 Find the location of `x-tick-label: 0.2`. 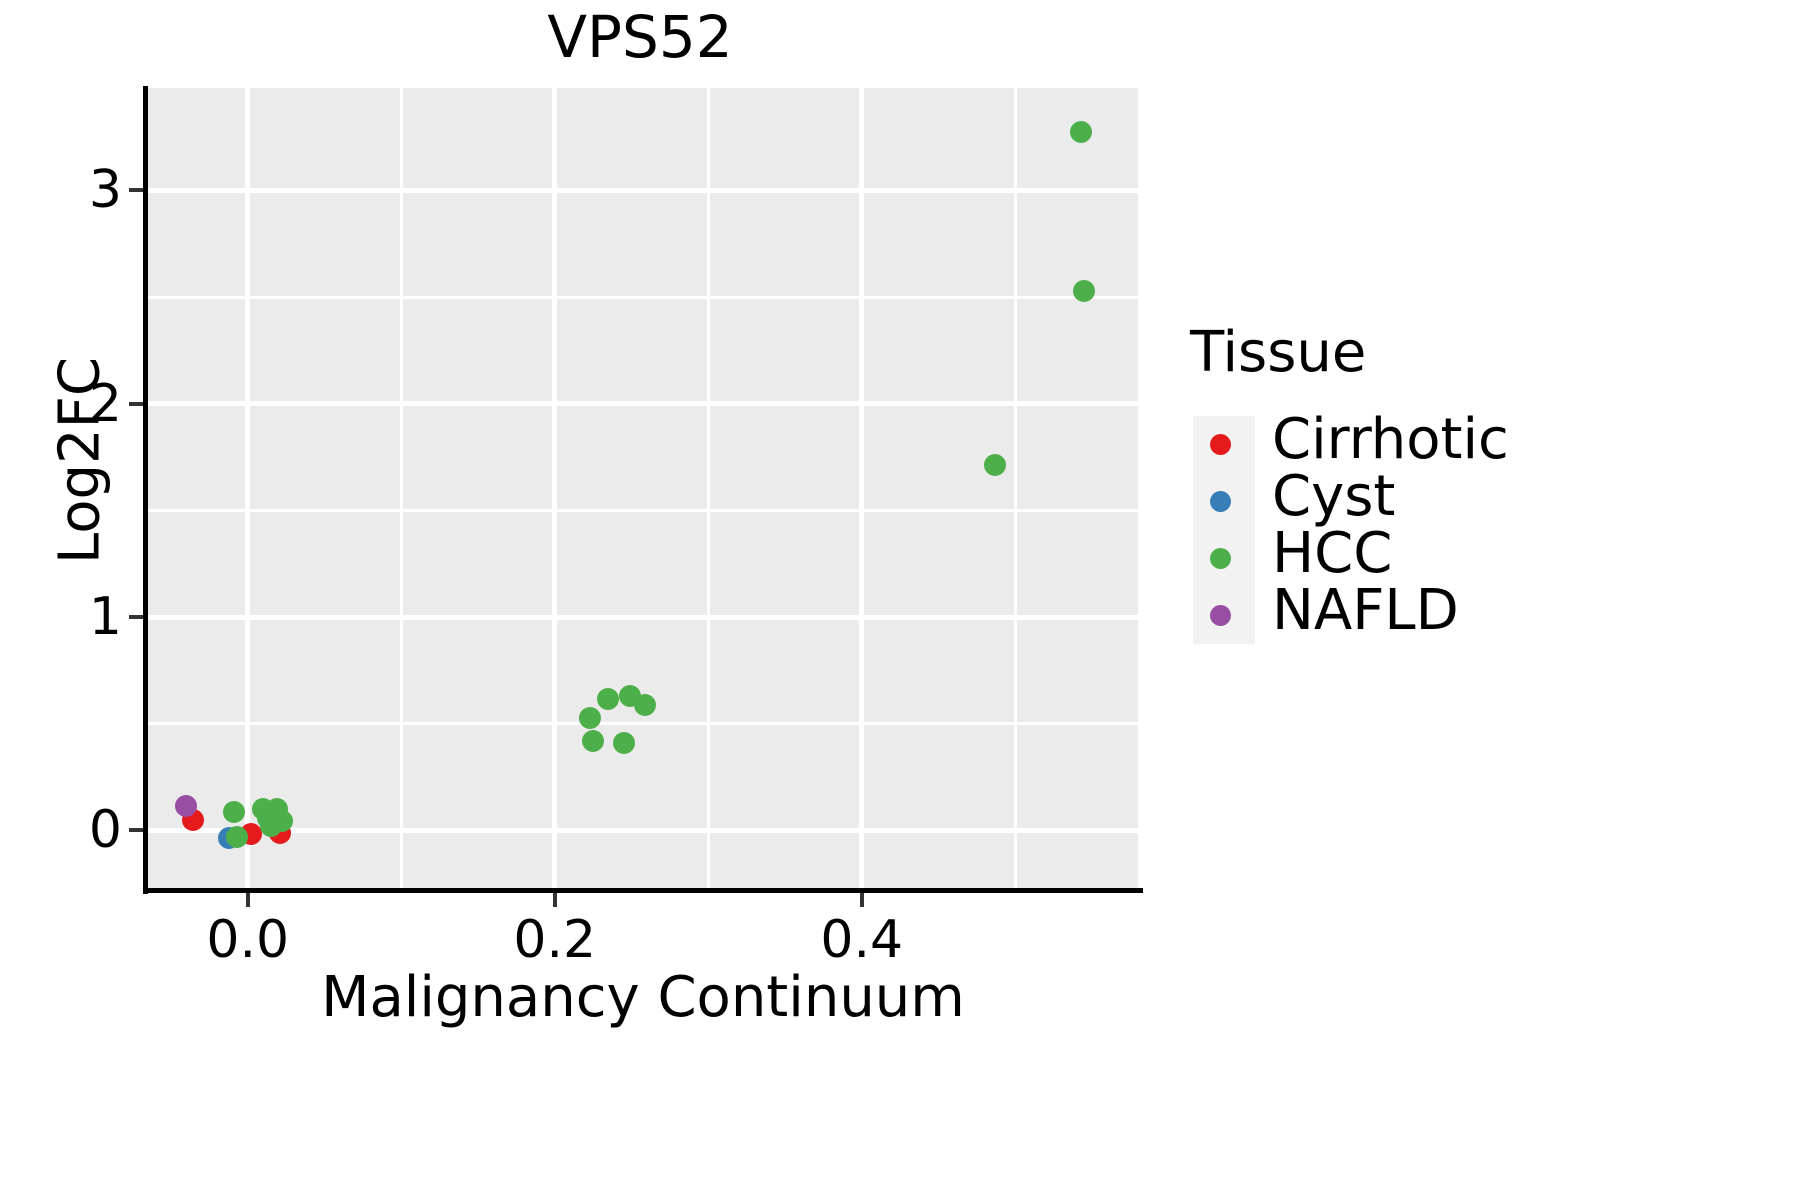

x-tick-label: 0.2 is located at coordinates (555, 940).